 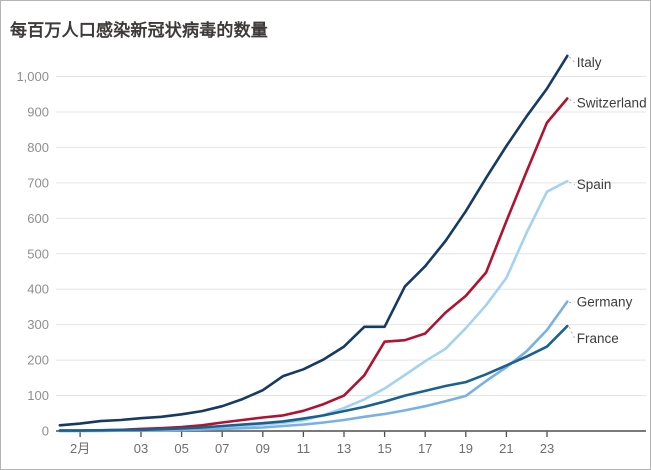 What do you see at coordinates (141, 448) in the screenshot?
I see `x-tick-label-03: 03` at bounding box center [141, 448].